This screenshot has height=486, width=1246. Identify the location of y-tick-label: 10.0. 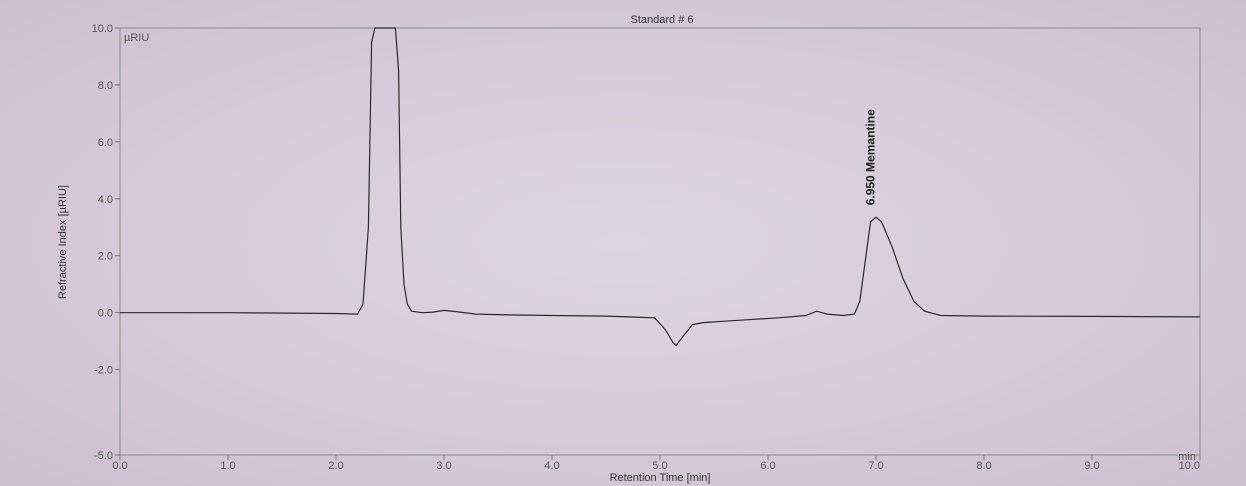
(102, 29).